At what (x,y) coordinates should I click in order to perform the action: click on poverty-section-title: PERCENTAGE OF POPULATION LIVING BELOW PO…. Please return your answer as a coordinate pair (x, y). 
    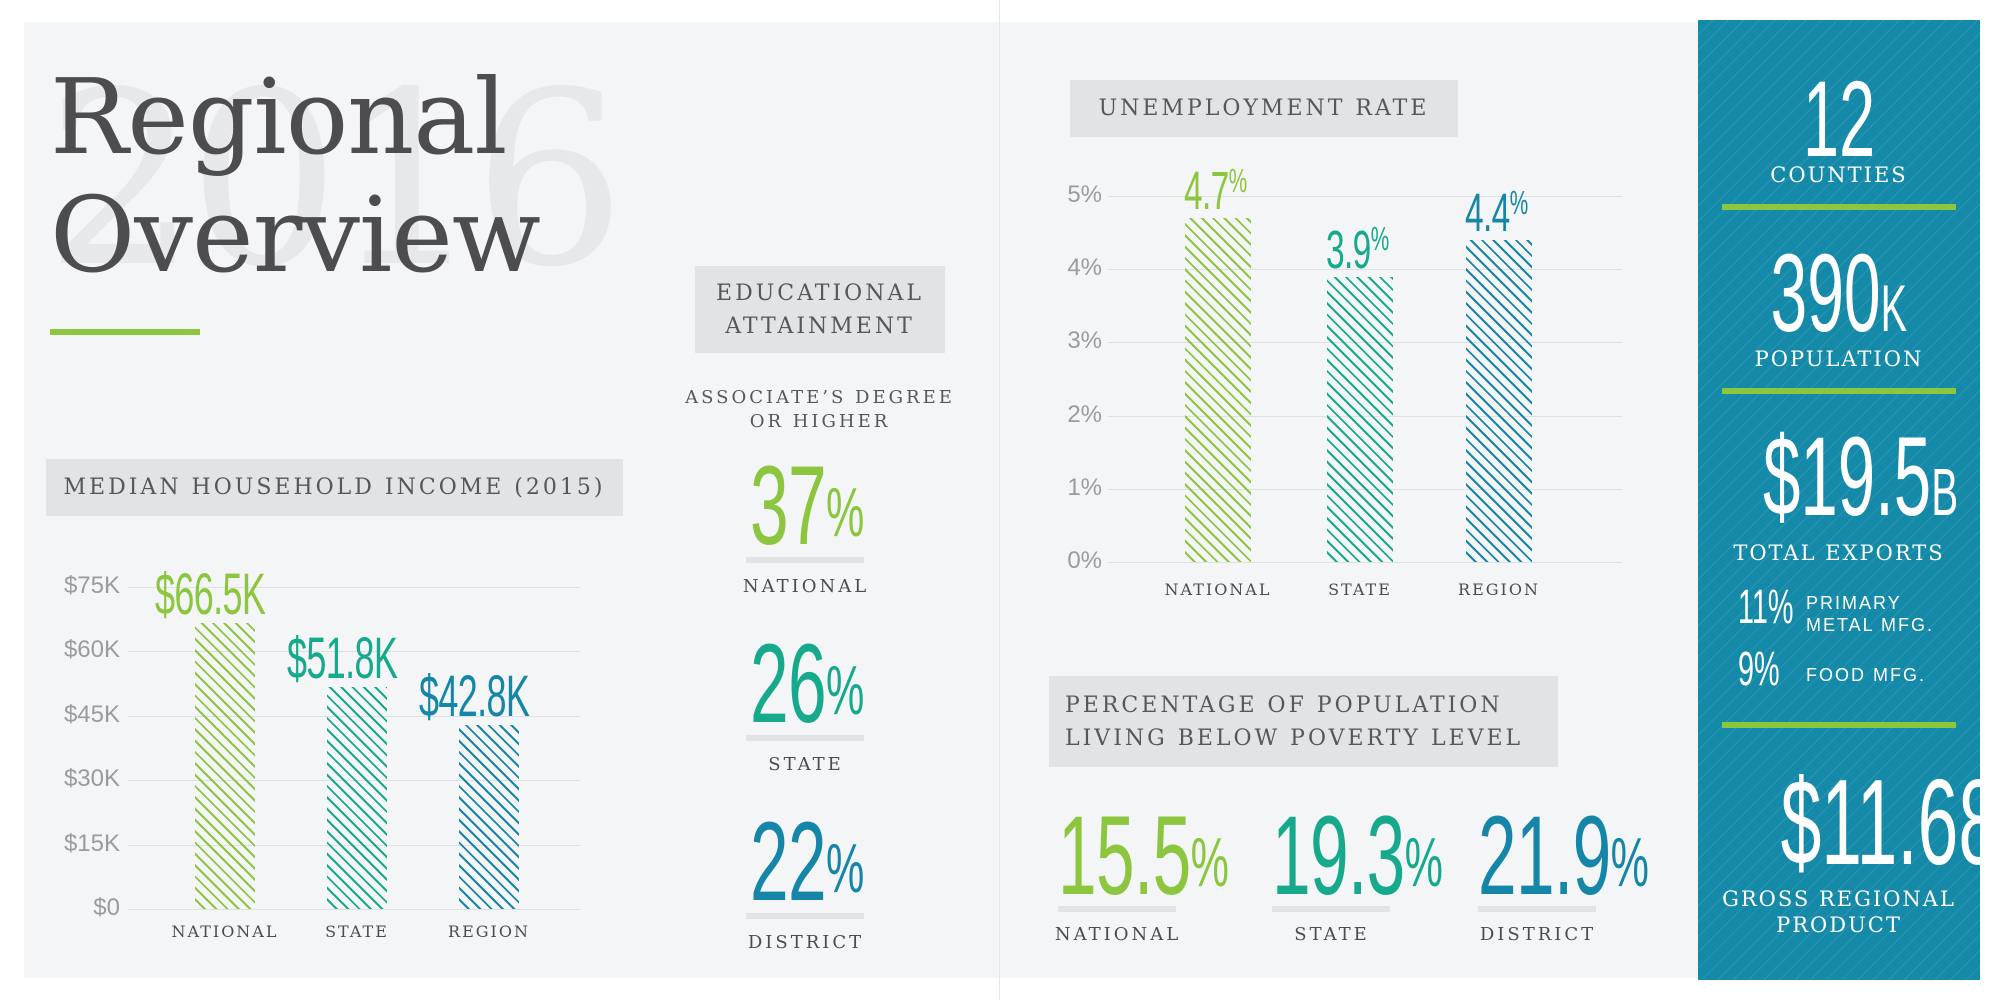
    Looking at the image, I should click on (1303, 721).